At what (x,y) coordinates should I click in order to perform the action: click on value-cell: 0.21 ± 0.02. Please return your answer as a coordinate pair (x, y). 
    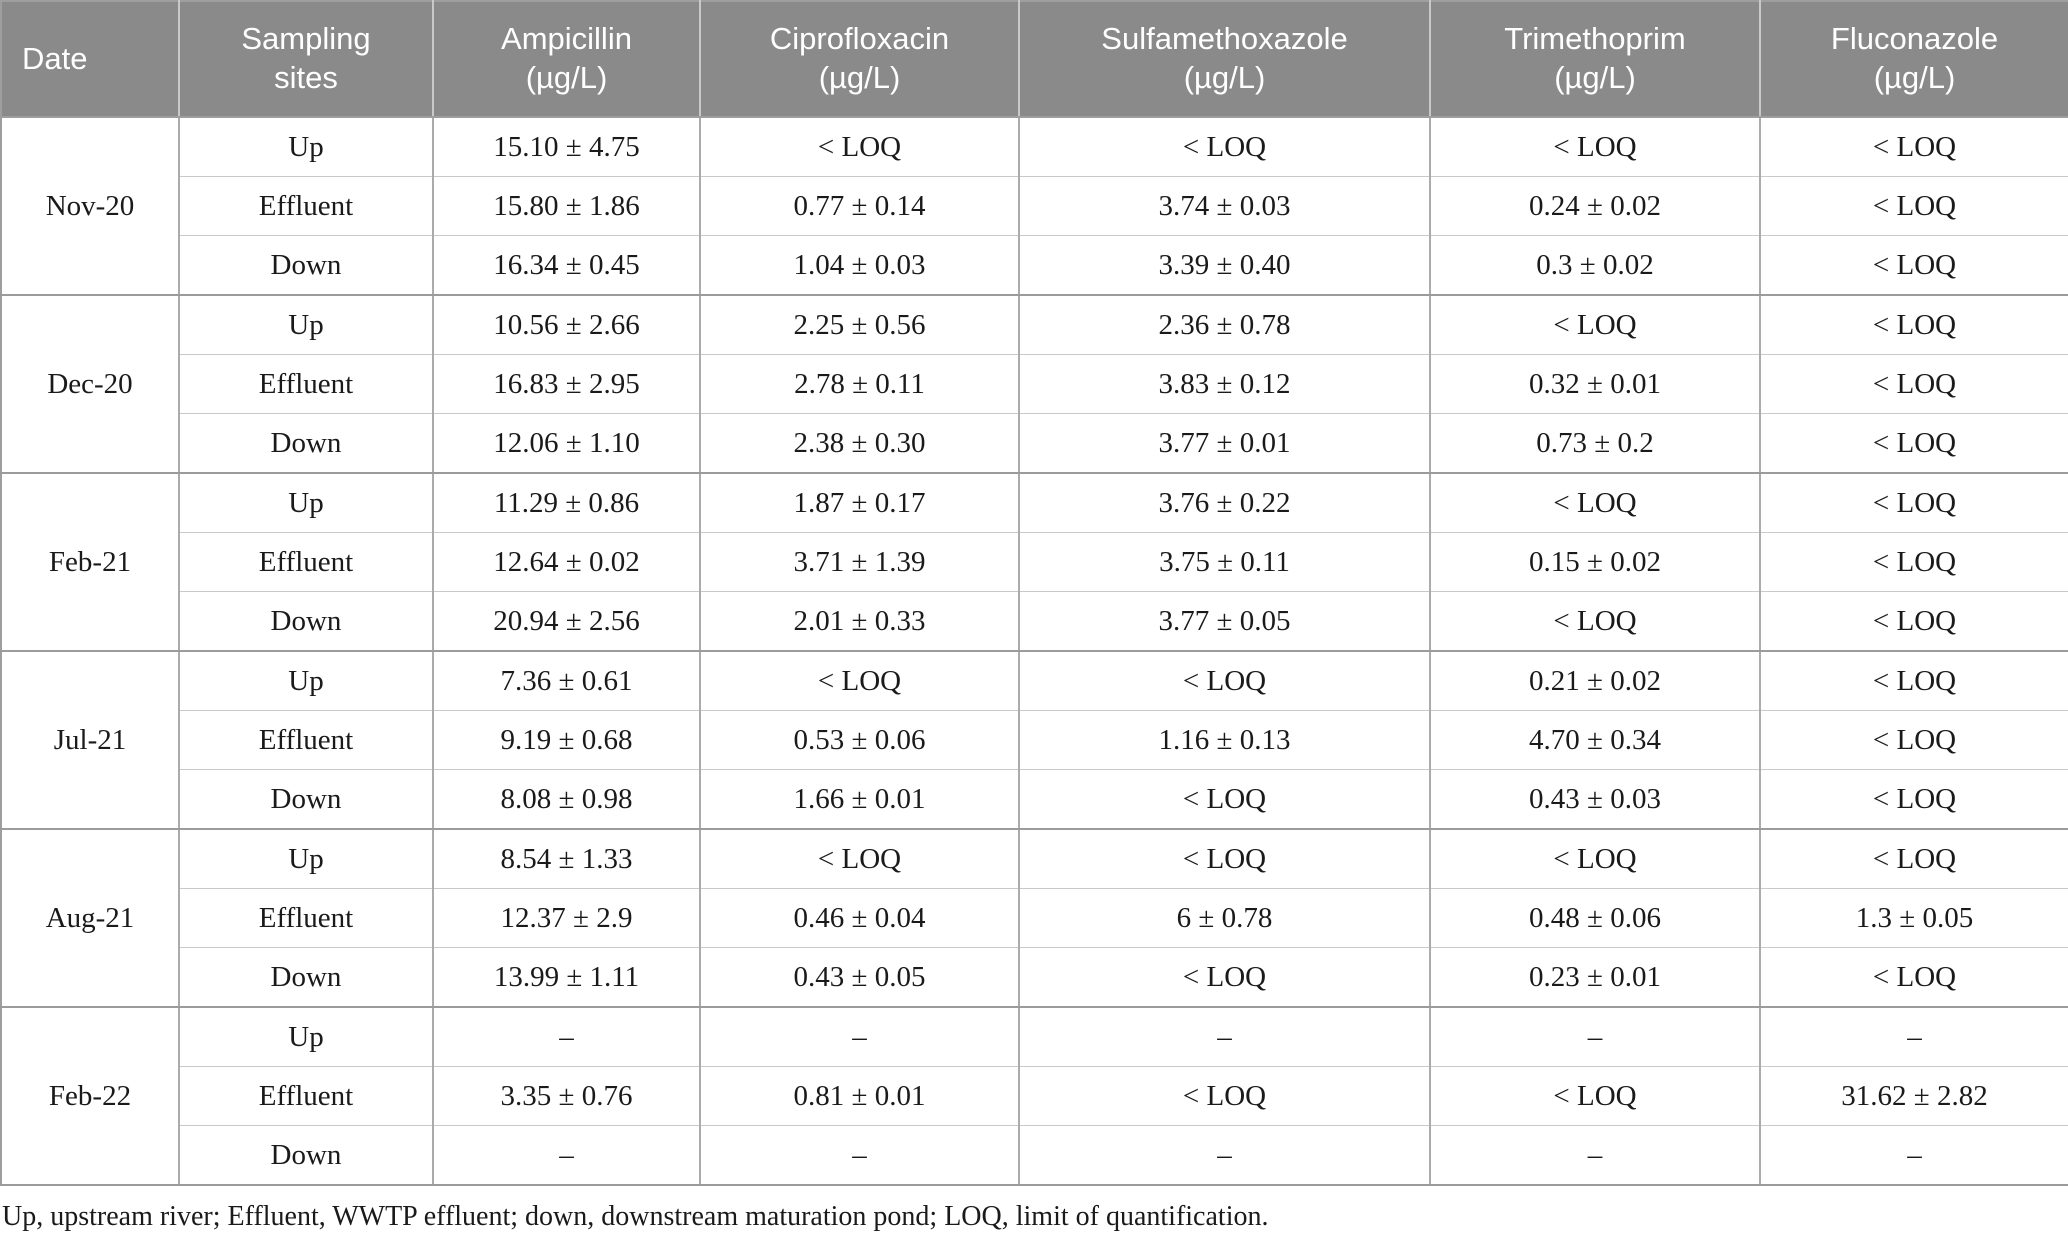
    Looking at the image, I should click on (1594, 681).